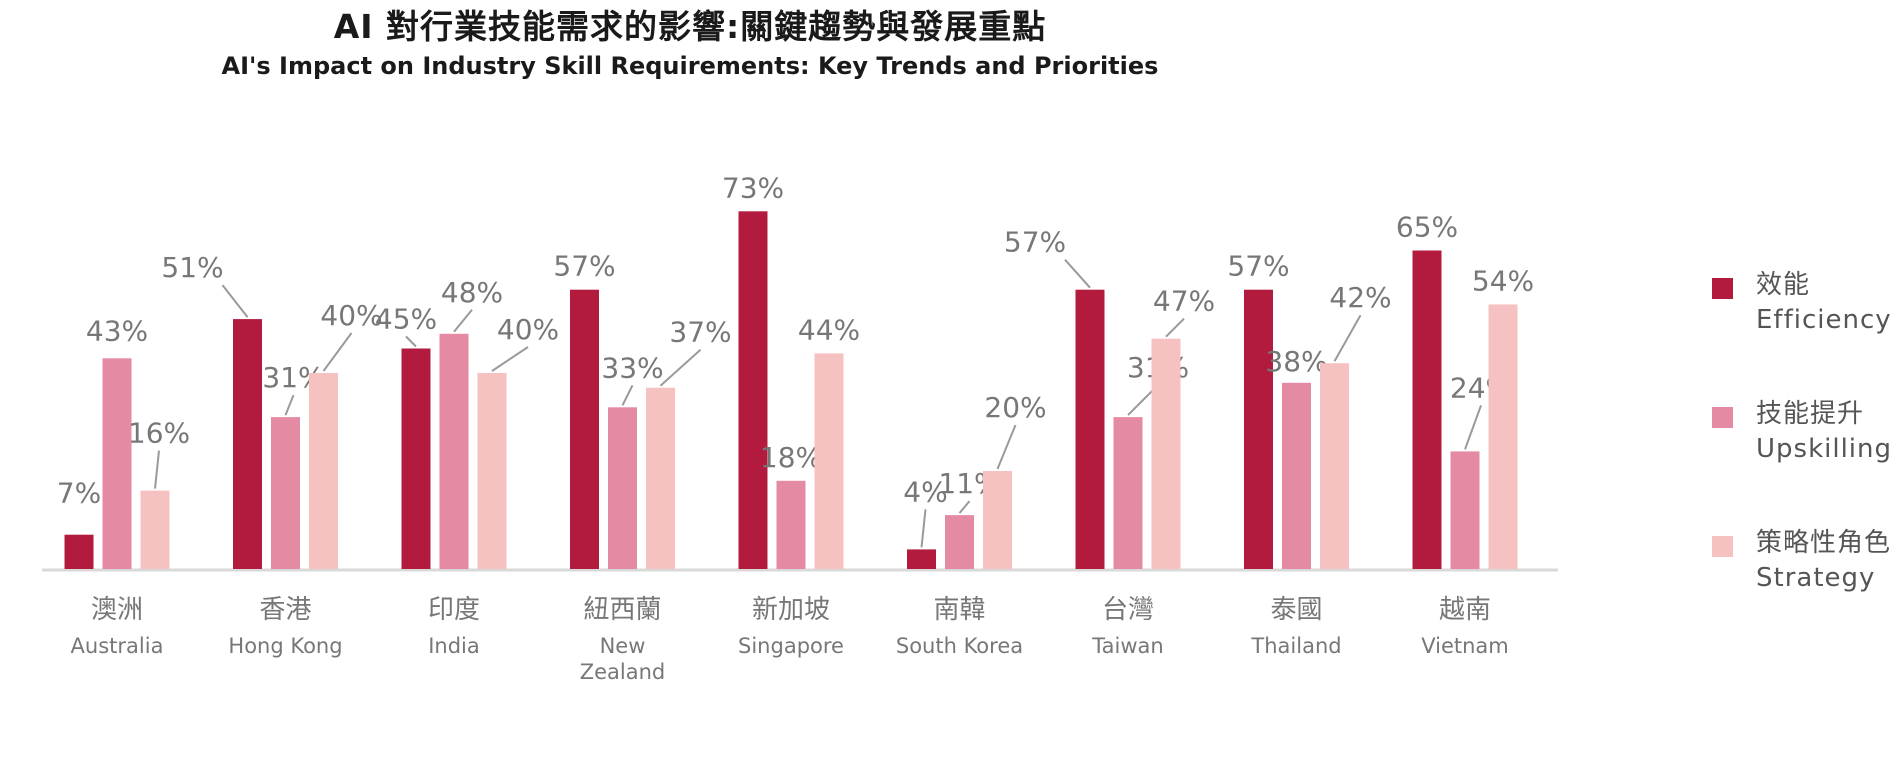 The width and height of the screenshot is (1900, 777). Describe the element at coordinates (959, 646) in the screenshot. I see `category-label-en-south-korea: South Korea` at that location.